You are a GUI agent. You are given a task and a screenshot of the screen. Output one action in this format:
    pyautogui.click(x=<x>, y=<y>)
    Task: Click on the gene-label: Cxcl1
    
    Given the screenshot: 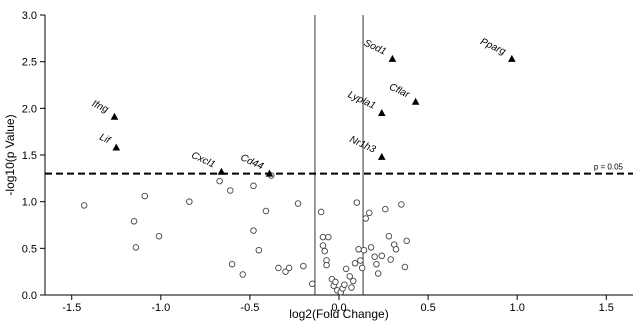 What is the action you would take?
    pyautogui.click(x=202, y=160)
    